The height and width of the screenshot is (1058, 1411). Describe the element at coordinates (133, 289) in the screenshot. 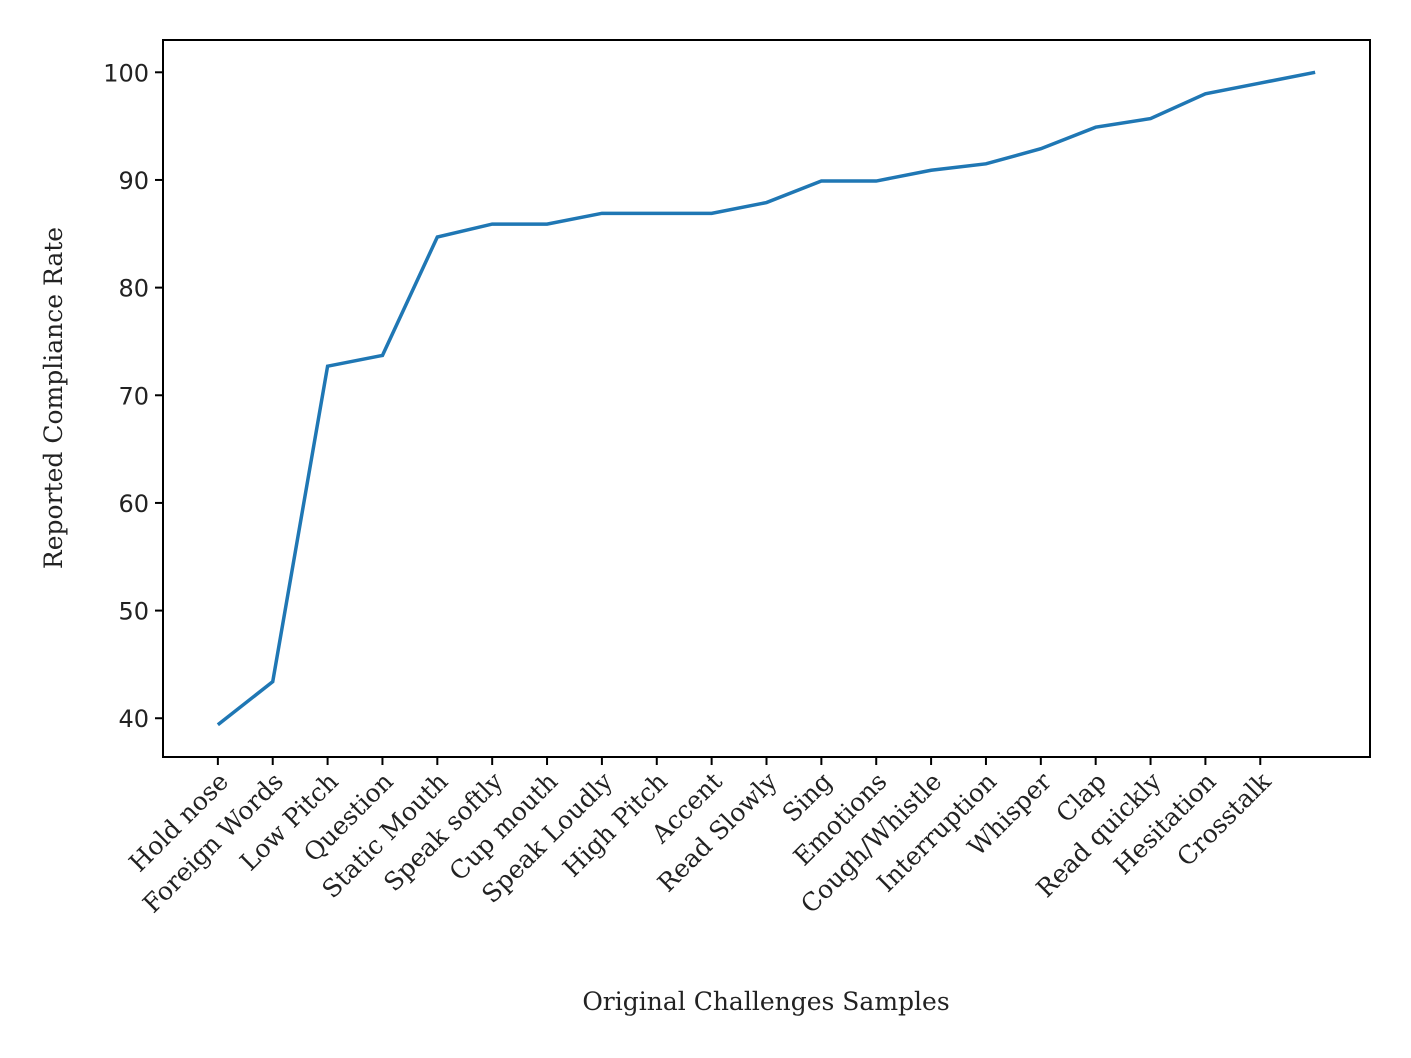

I see `y-tick-label: 80` at that location.